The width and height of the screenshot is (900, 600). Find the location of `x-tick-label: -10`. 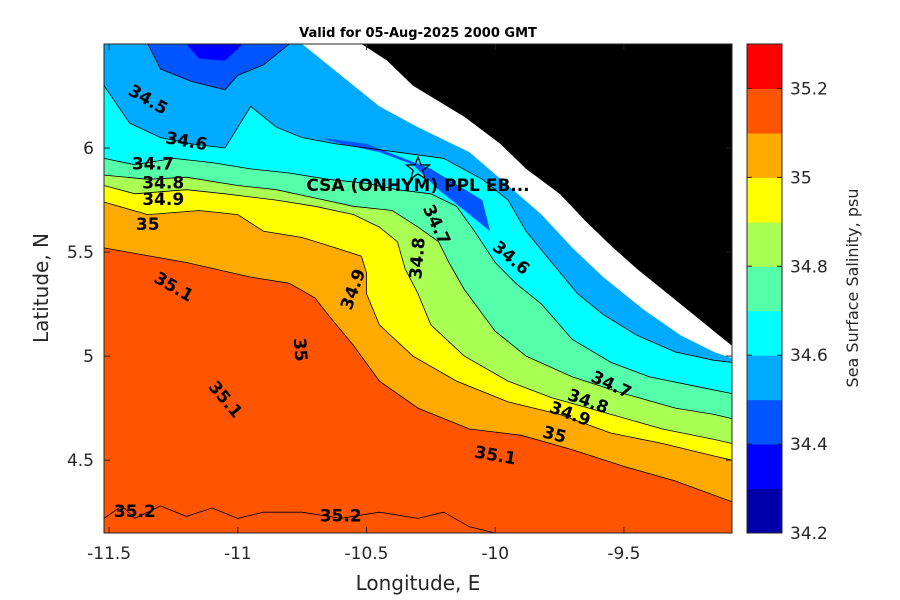

x-tick-label: -10 is located at coordinates (495, 554).